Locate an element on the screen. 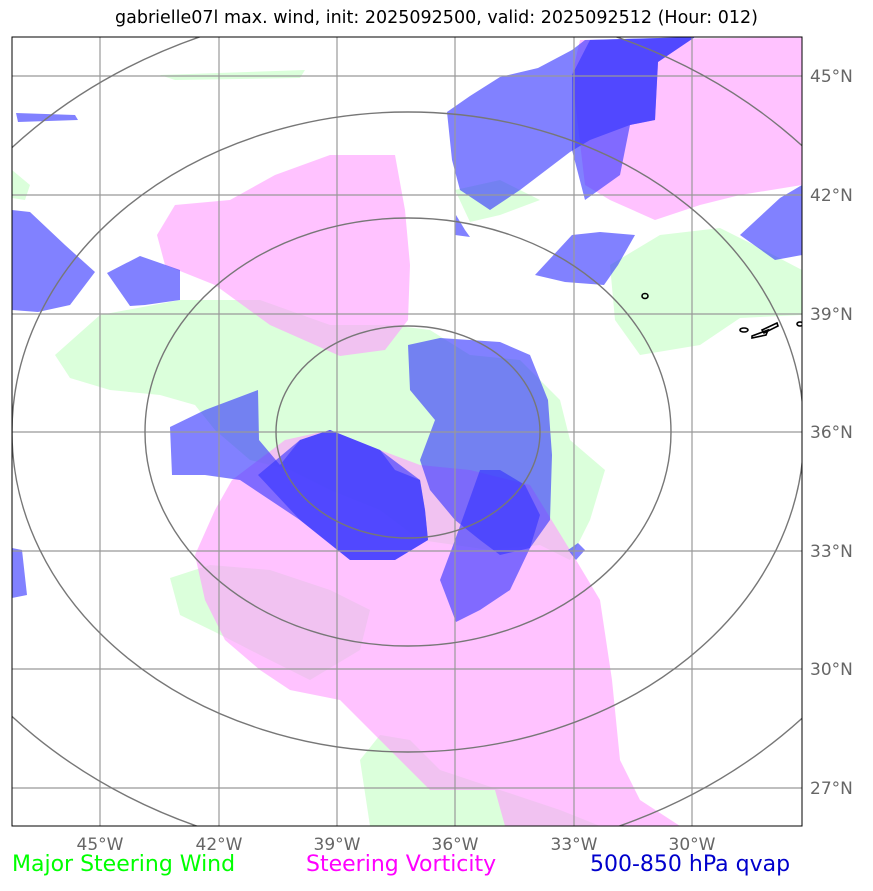  lon-tick-labels: 45°W 42°W 39°W 36°W 33°W 30°W is located at coordinates (396, 845).